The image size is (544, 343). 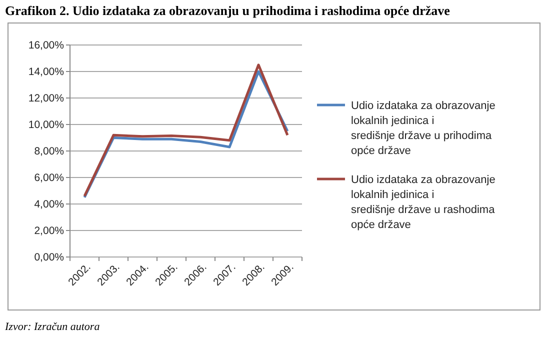 I want to click on y-tick-label: 16,00%, so click(x=46, y=46).